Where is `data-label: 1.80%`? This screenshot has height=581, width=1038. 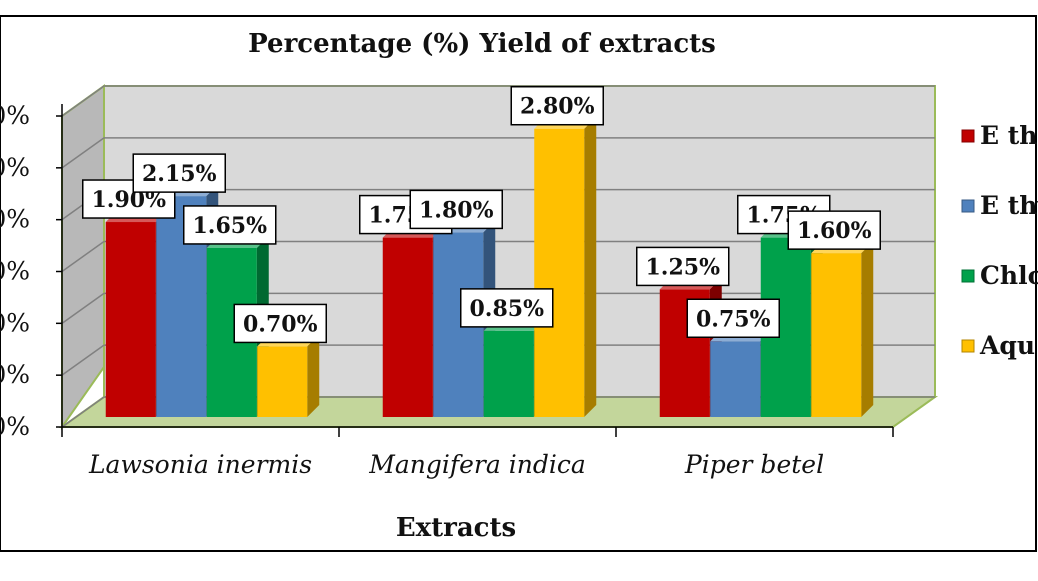 data-label: 1.80% is located at coordinates (456, 209).